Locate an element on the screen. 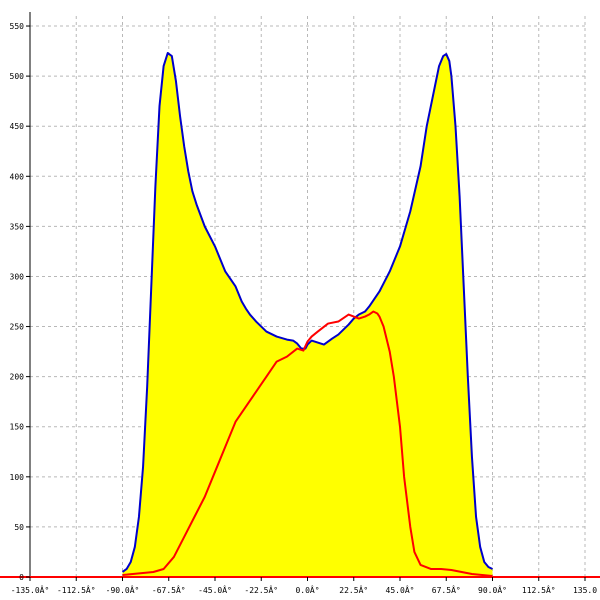 This screenshot has height=600, width=600. x-tick-label: -135.0Â° is located at coordinates (30, 589).